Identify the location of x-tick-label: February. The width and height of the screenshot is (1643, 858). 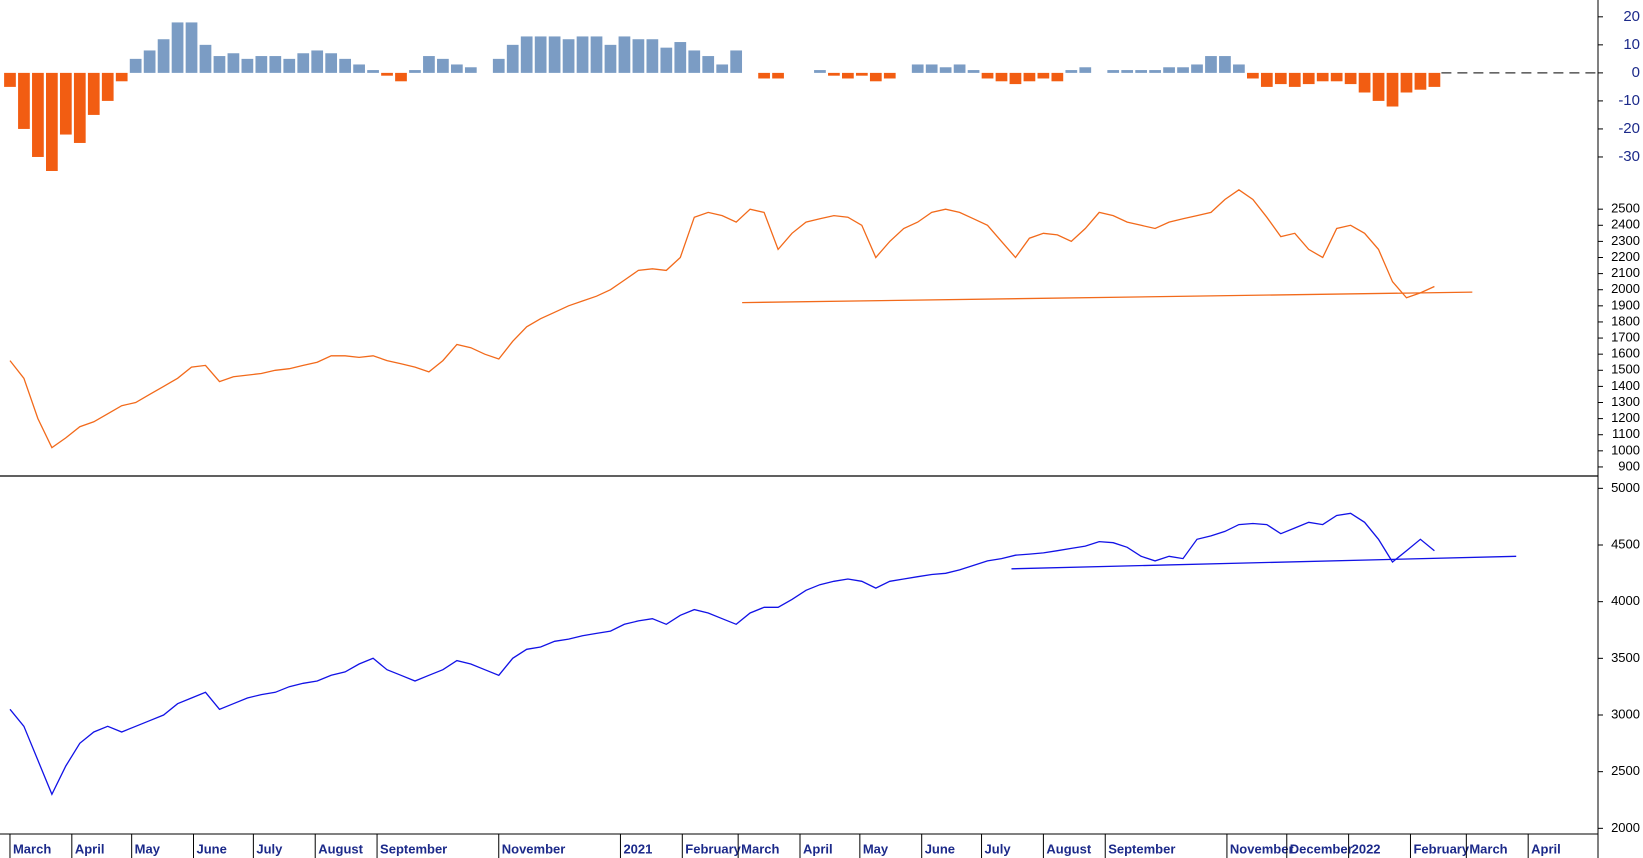
(1441, 848).